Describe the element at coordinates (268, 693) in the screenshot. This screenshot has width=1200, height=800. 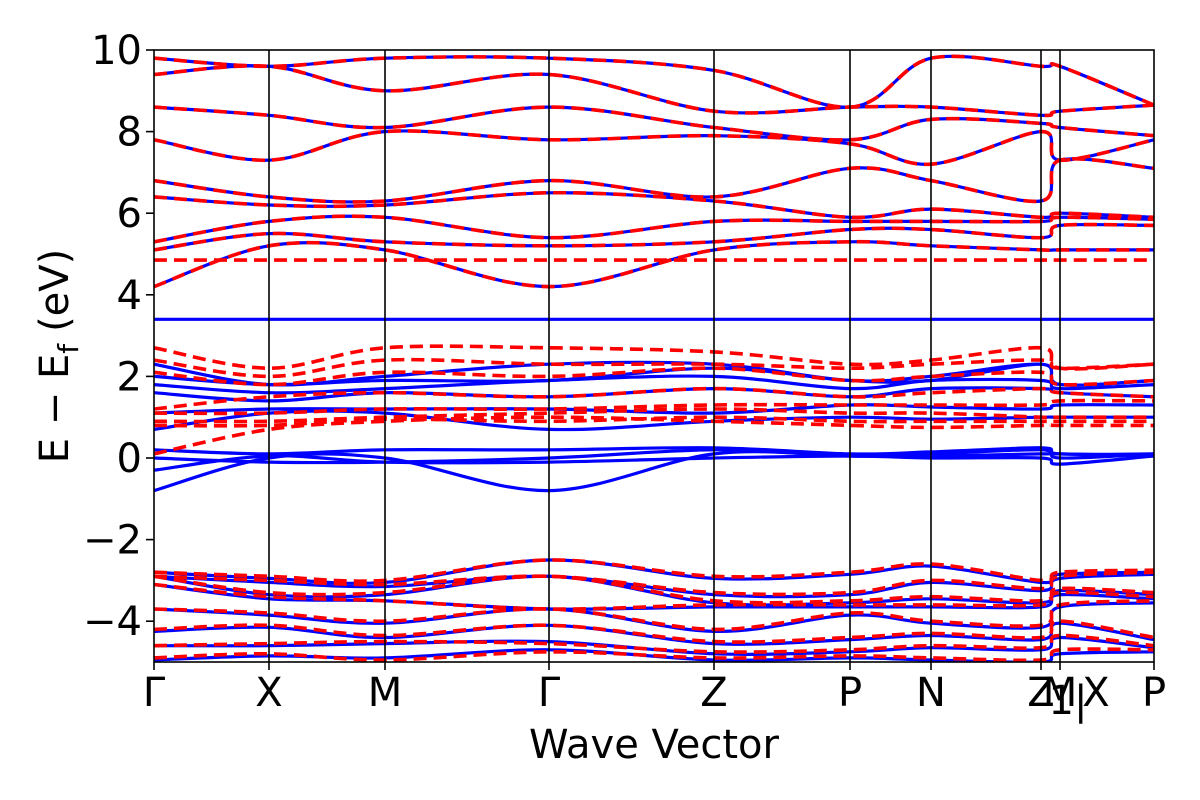
I see `x-tick-label-1: X` at that location.